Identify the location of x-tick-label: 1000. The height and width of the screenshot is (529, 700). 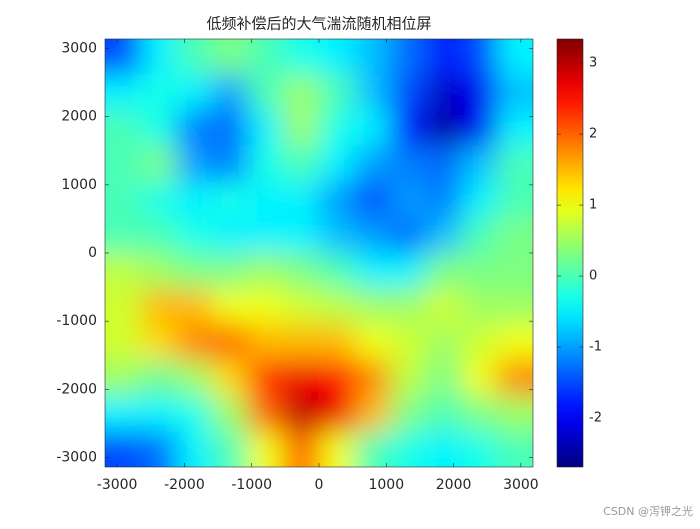
(386, 485).